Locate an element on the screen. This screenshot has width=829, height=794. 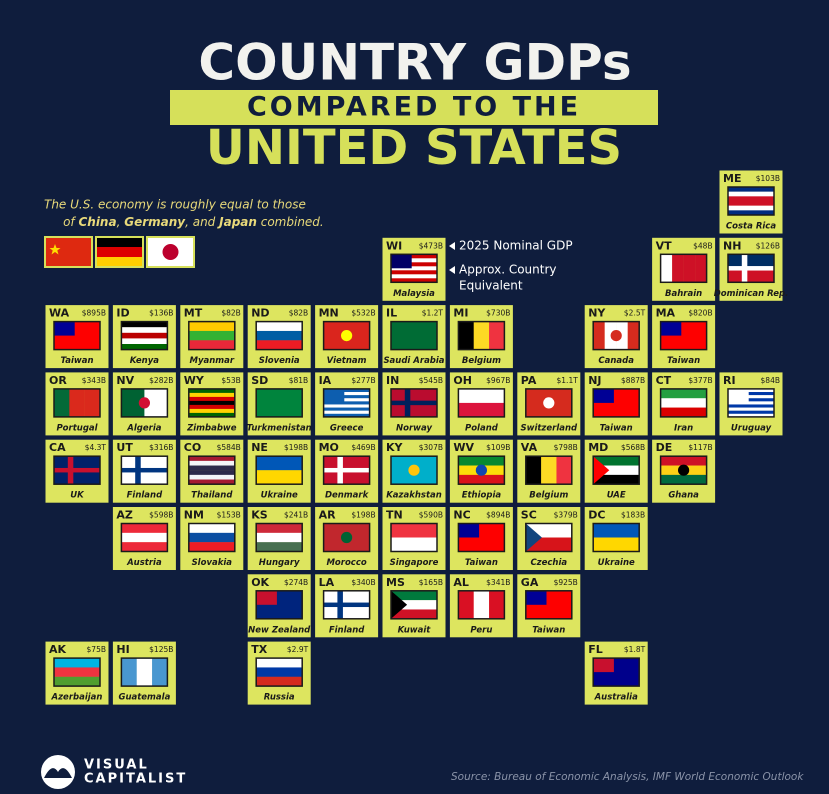
state-gdp: $165B is located at coordinates (431, 582).